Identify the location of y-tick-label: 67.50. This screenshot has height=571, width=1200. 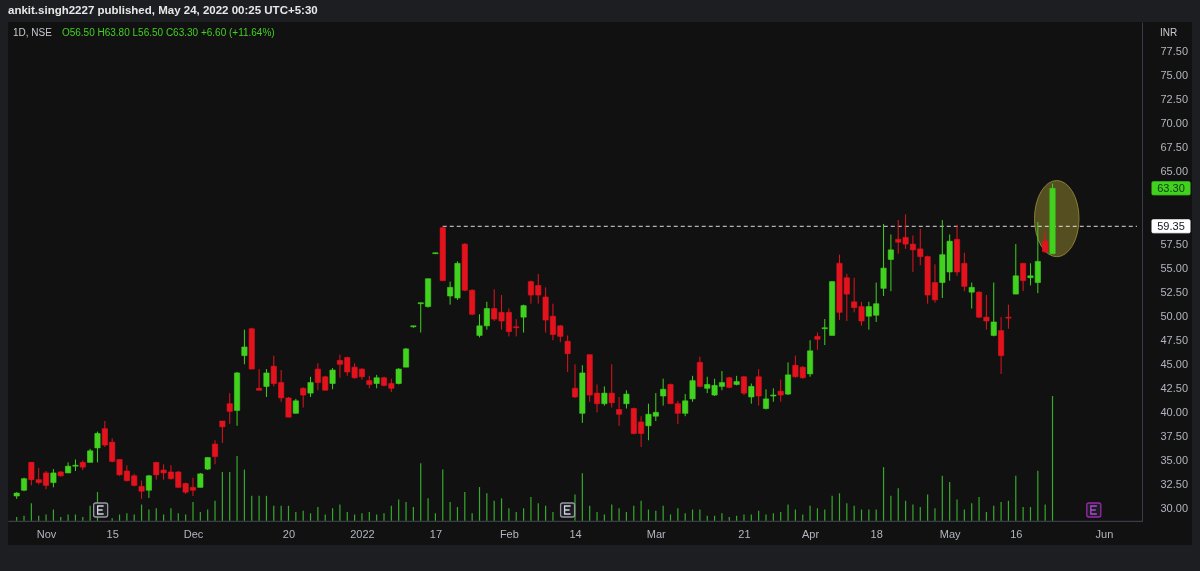
(1174, 147).